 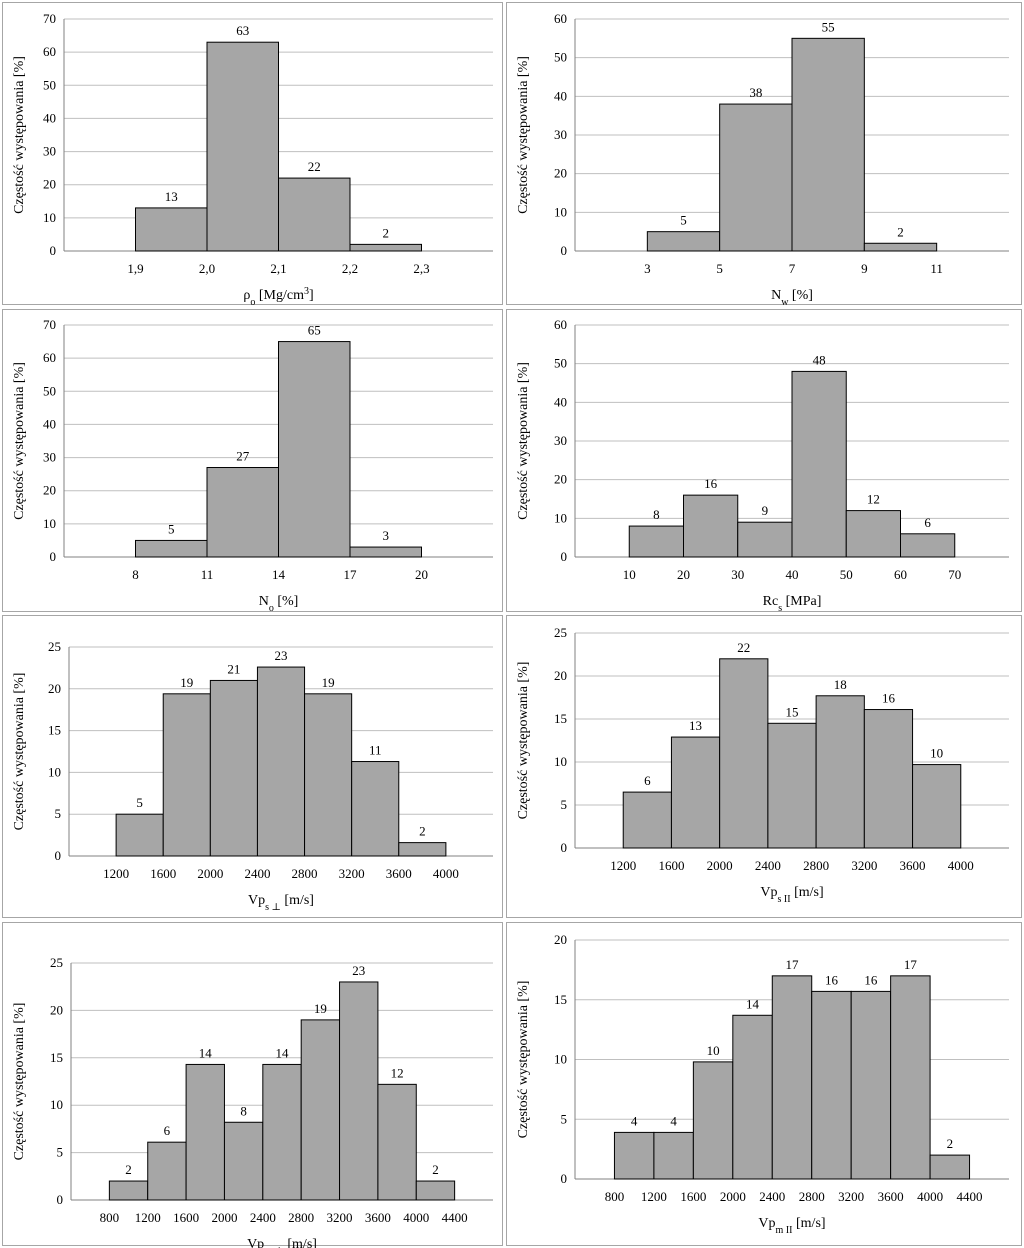 What do you see at coordinates (846, 574) in the screenshot?
I see `x-tick-label: 50` at bounding box center [846, 574].